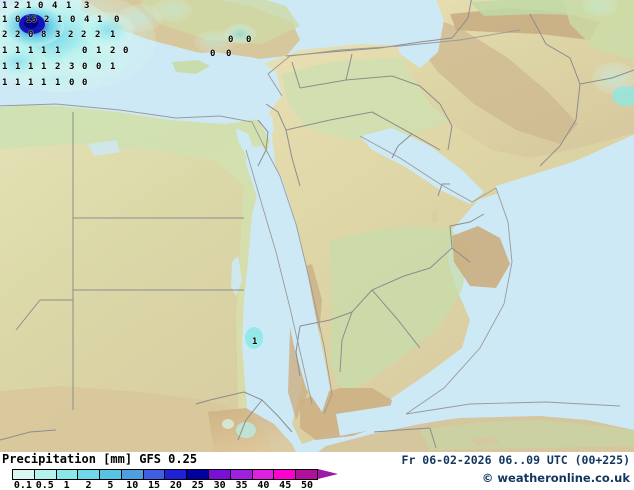  I want to click on landmass-zagros, so click(495, 77).